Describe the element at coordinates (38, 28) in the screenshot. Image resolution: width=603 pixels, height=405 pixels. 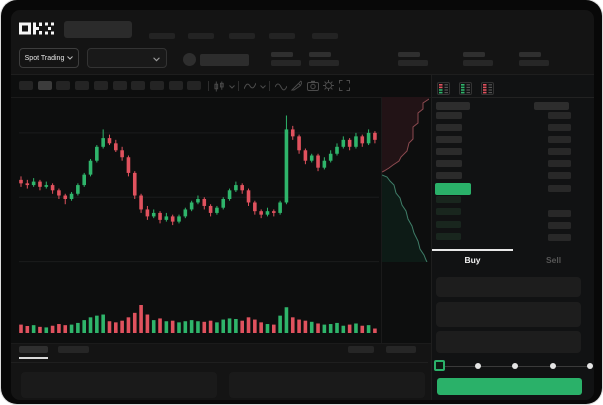
I see `okx-logo` at that location.